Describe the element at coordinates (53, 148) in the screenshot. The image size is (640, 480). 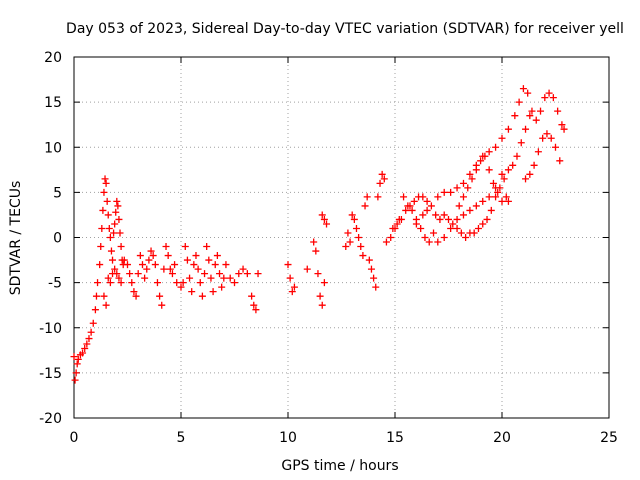
I see `y-tick-label: 10` at that location.